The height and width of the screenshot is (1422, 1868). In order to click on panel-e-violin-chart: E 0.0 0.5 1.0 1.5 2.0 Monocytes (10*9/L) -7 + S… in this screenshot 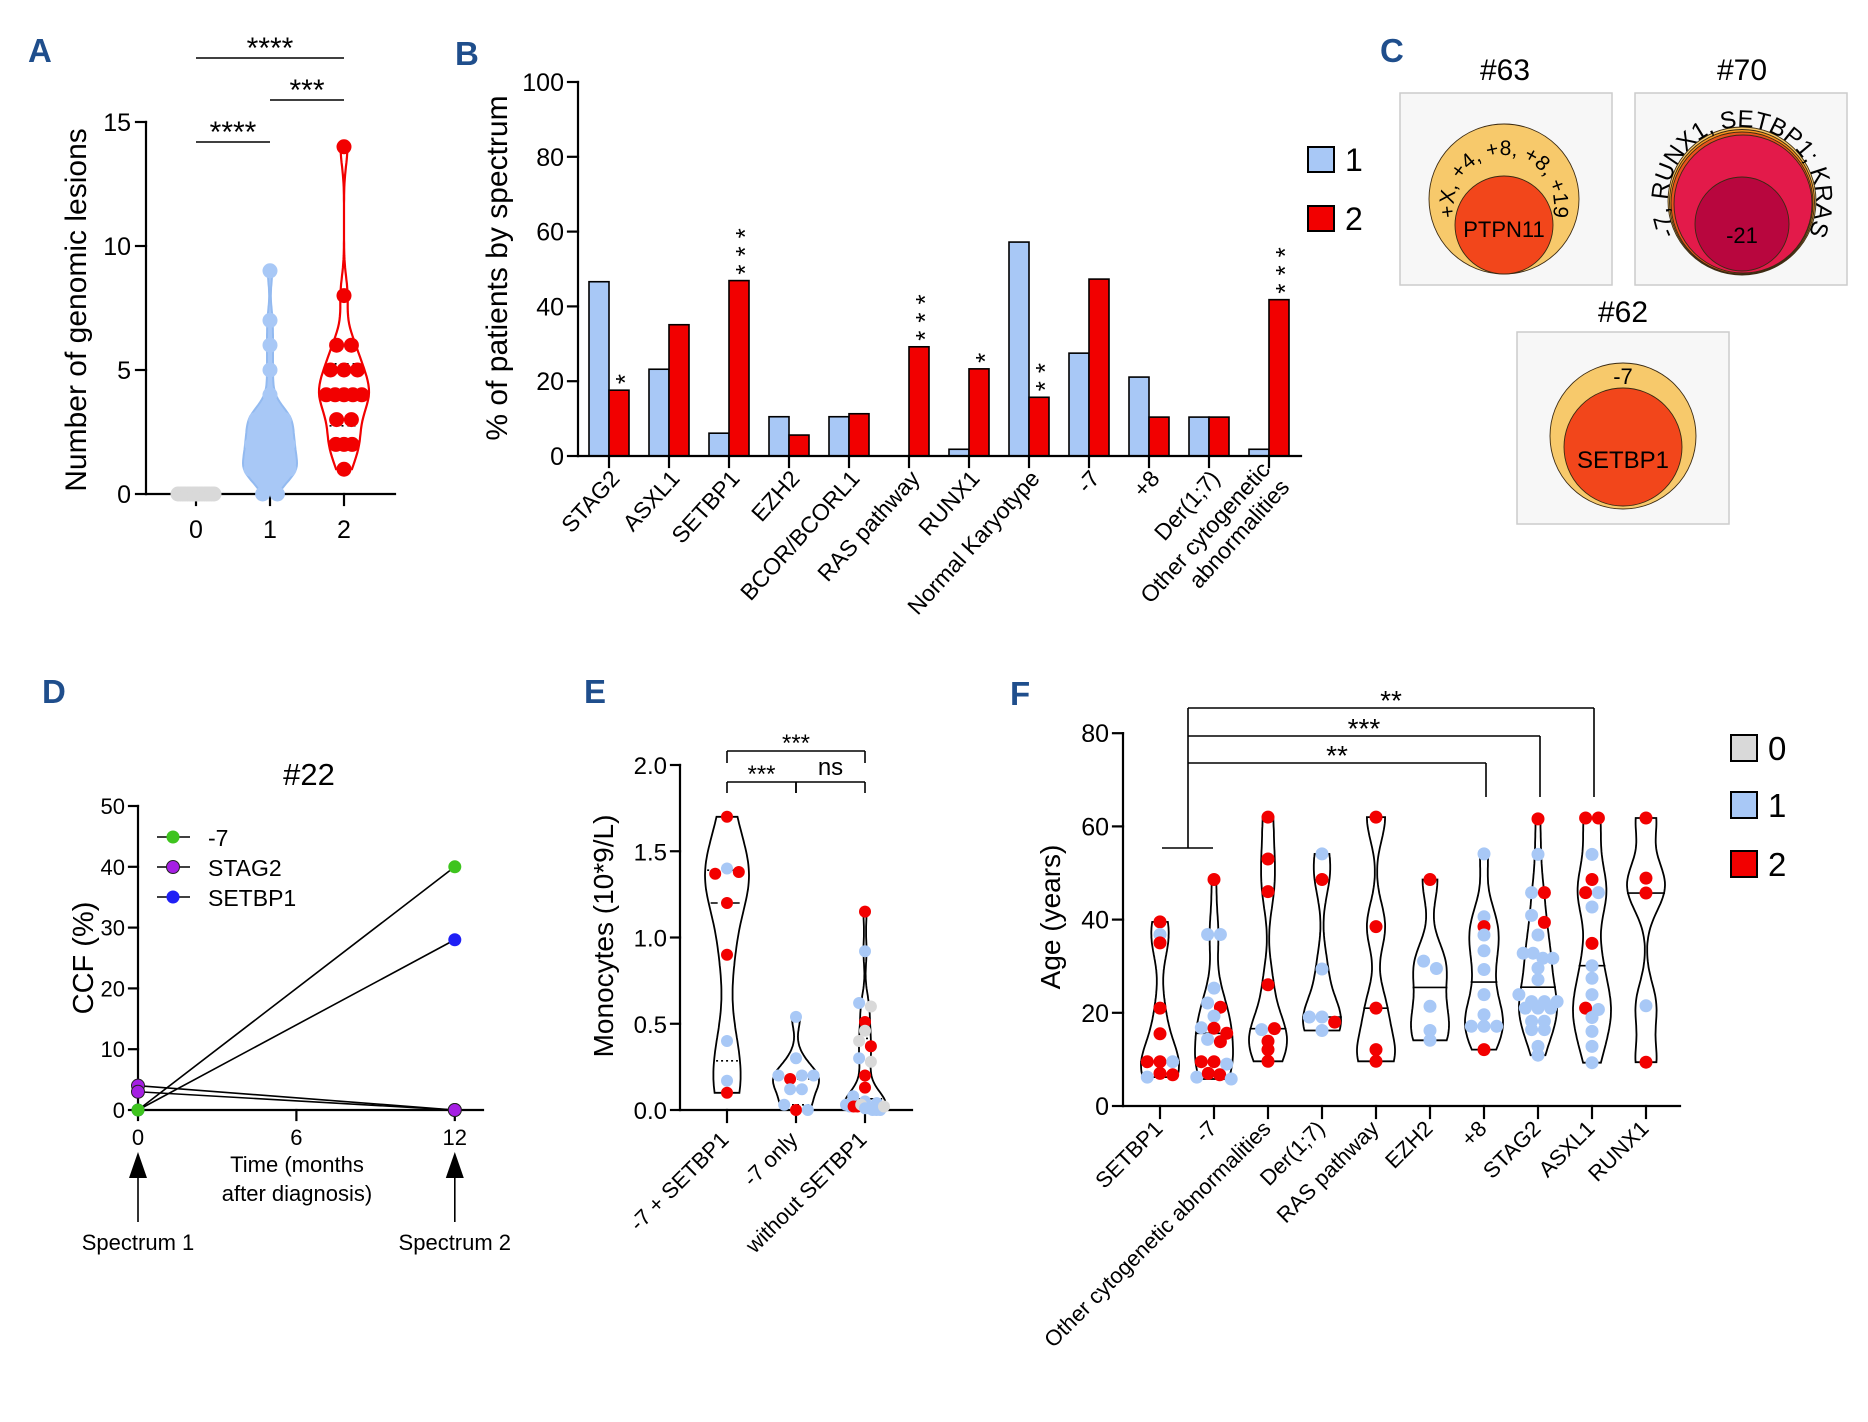, I will do `click(749, 966)`.